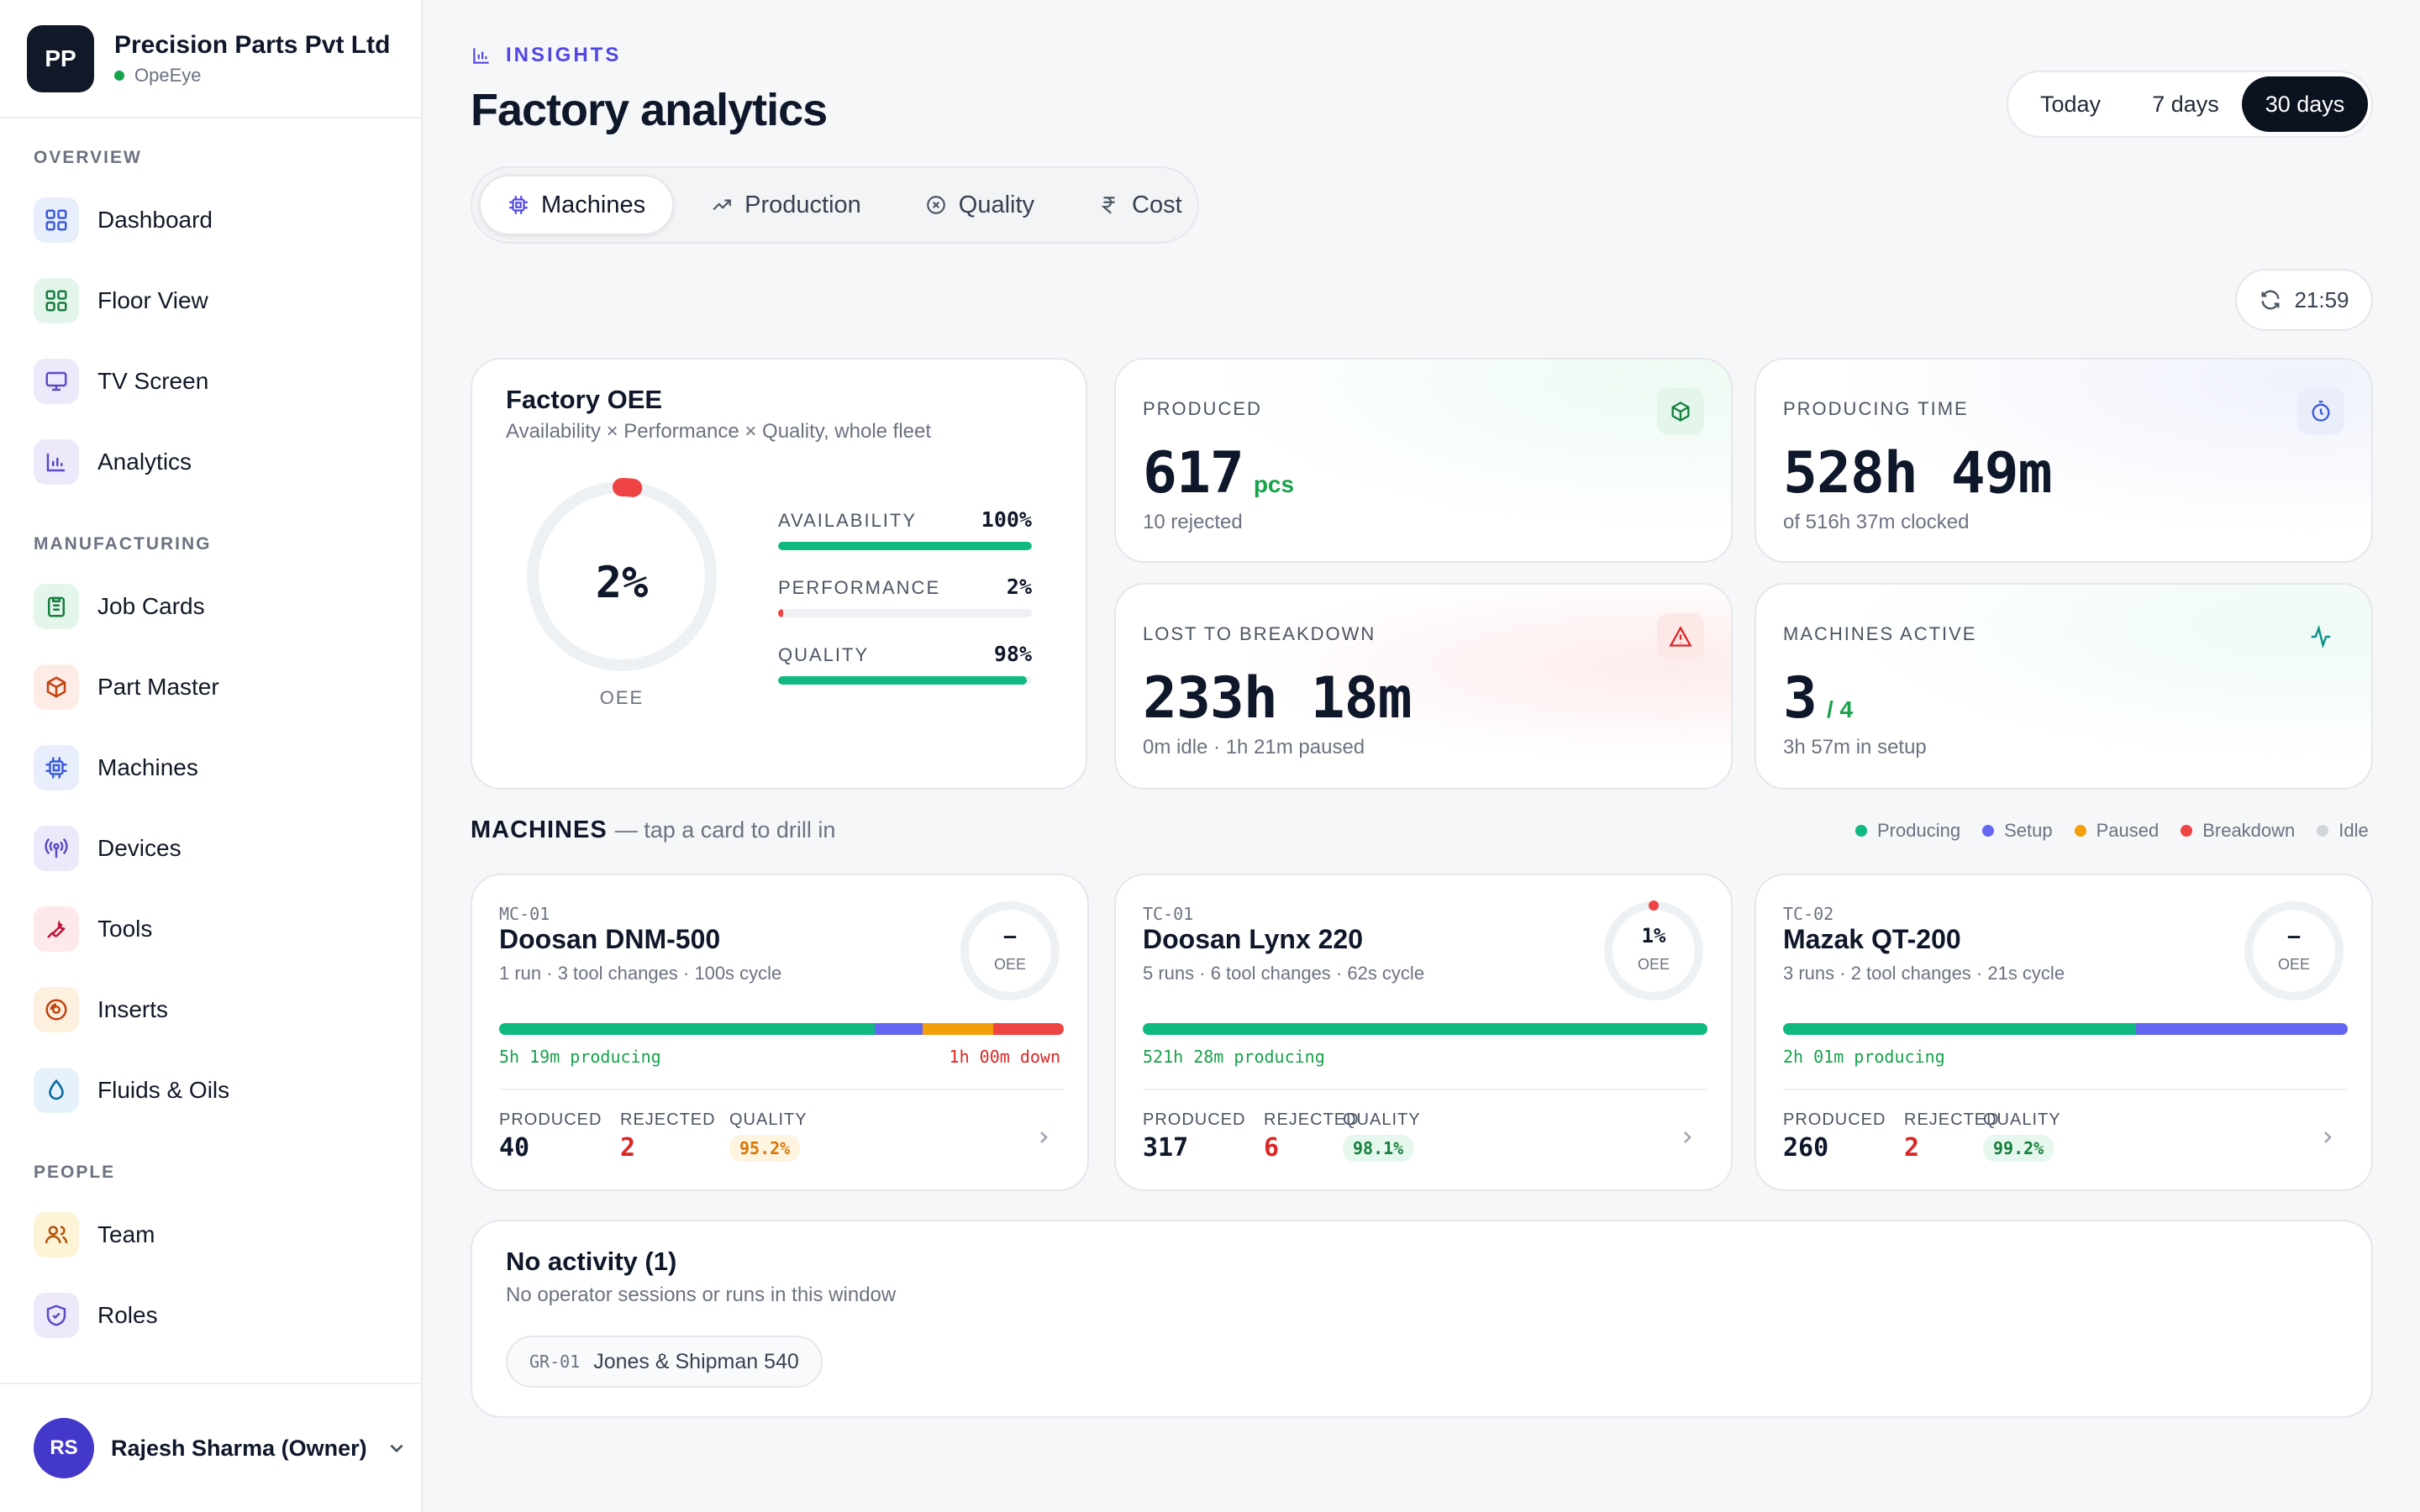  Describe the element at coordinates (56, 462) in the screenshot. I see `bar-chart-icon` at that location.